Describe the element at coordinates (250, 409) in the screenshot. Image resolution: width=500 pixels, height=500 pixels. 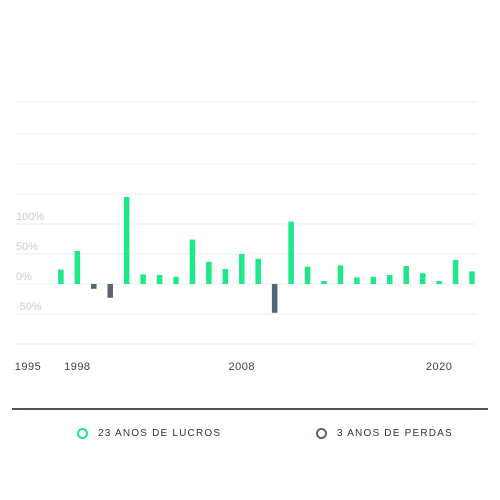
I see `legend-divider` at that location.